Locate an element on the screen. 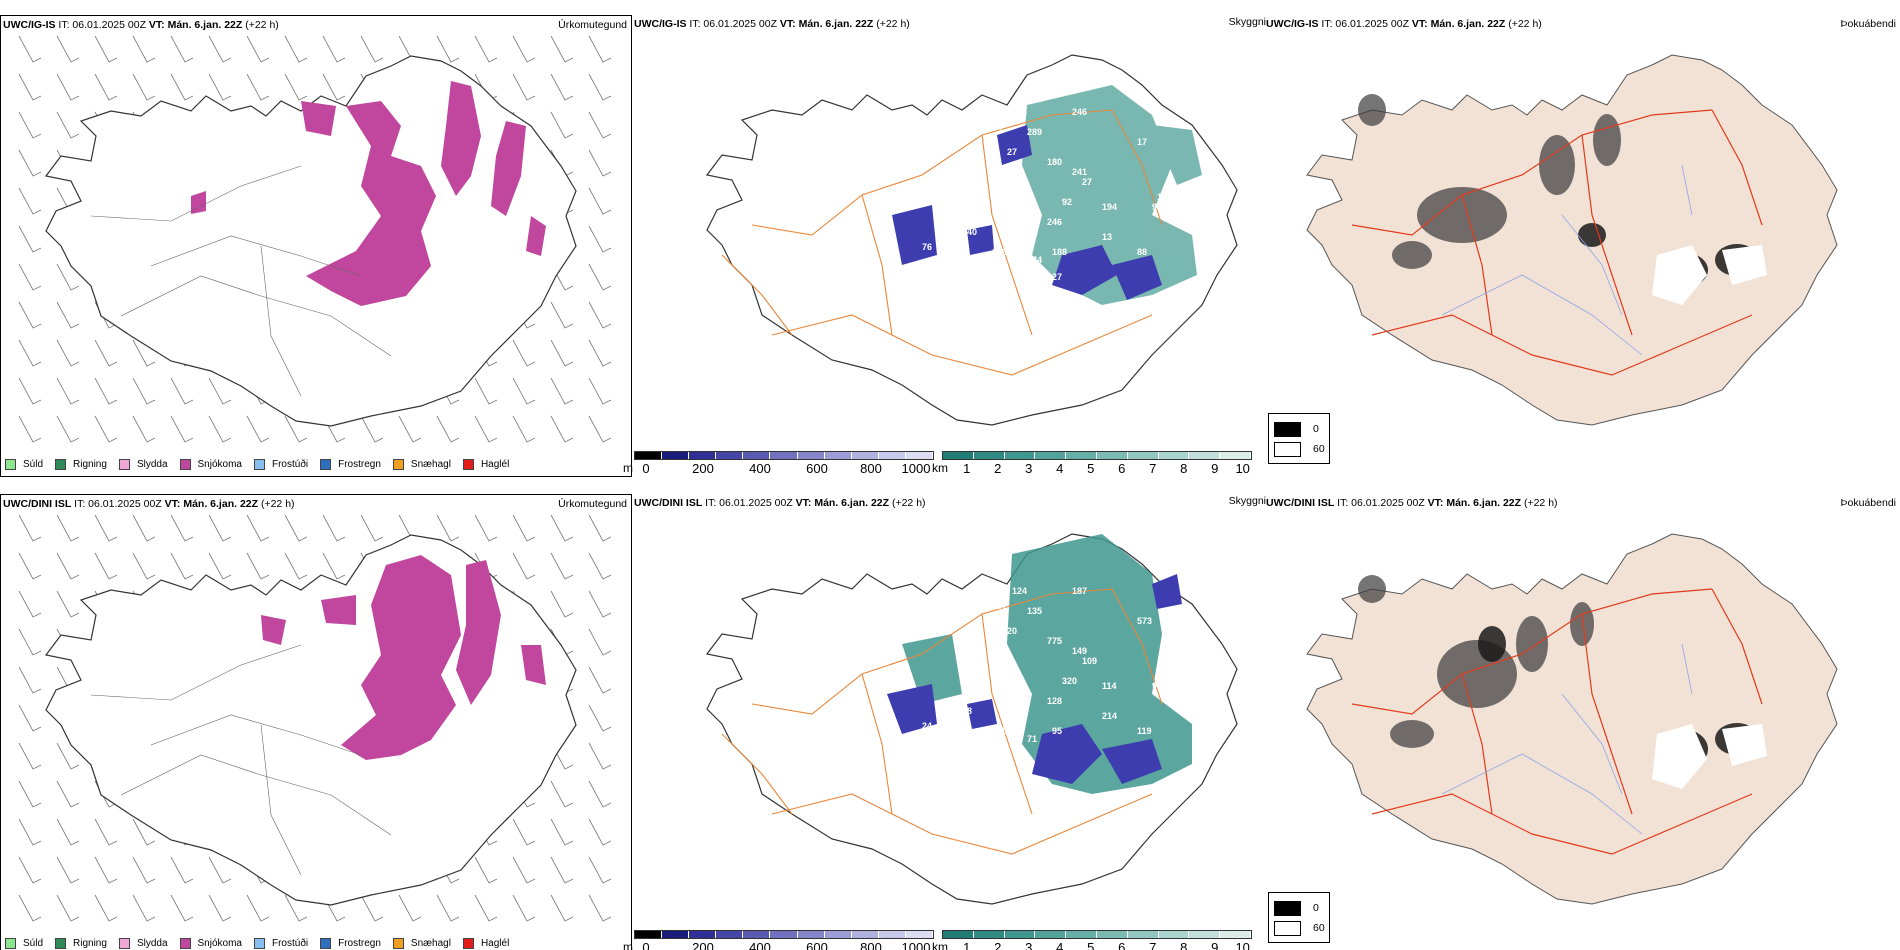 This screenshot has height=950, width=1900. cloud-base-label: 88 is located at coordinates (967, 711).